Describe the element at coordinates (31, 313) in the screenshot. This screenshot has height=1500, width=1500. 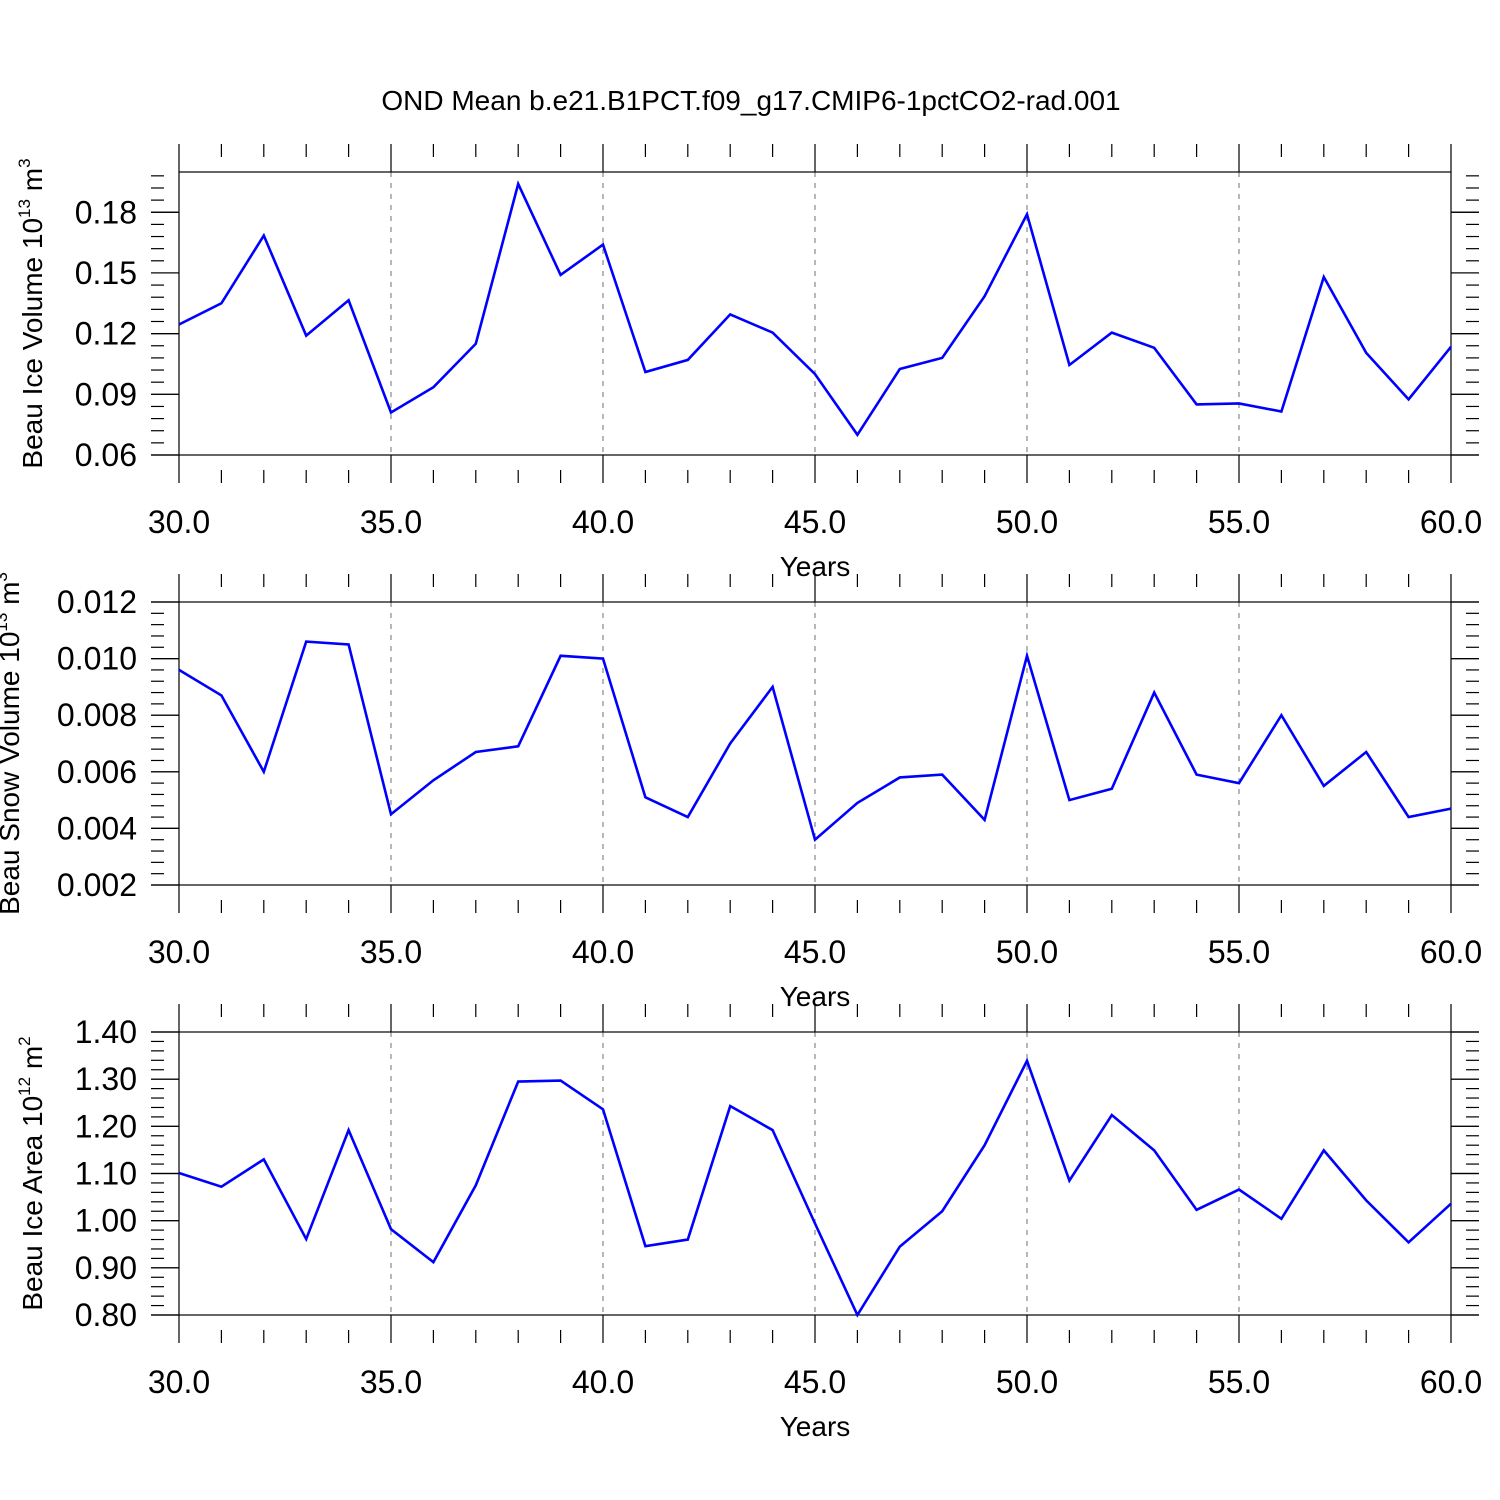
I see `y-axis-label: Beau Ice Volume 1013 m3` at that location.